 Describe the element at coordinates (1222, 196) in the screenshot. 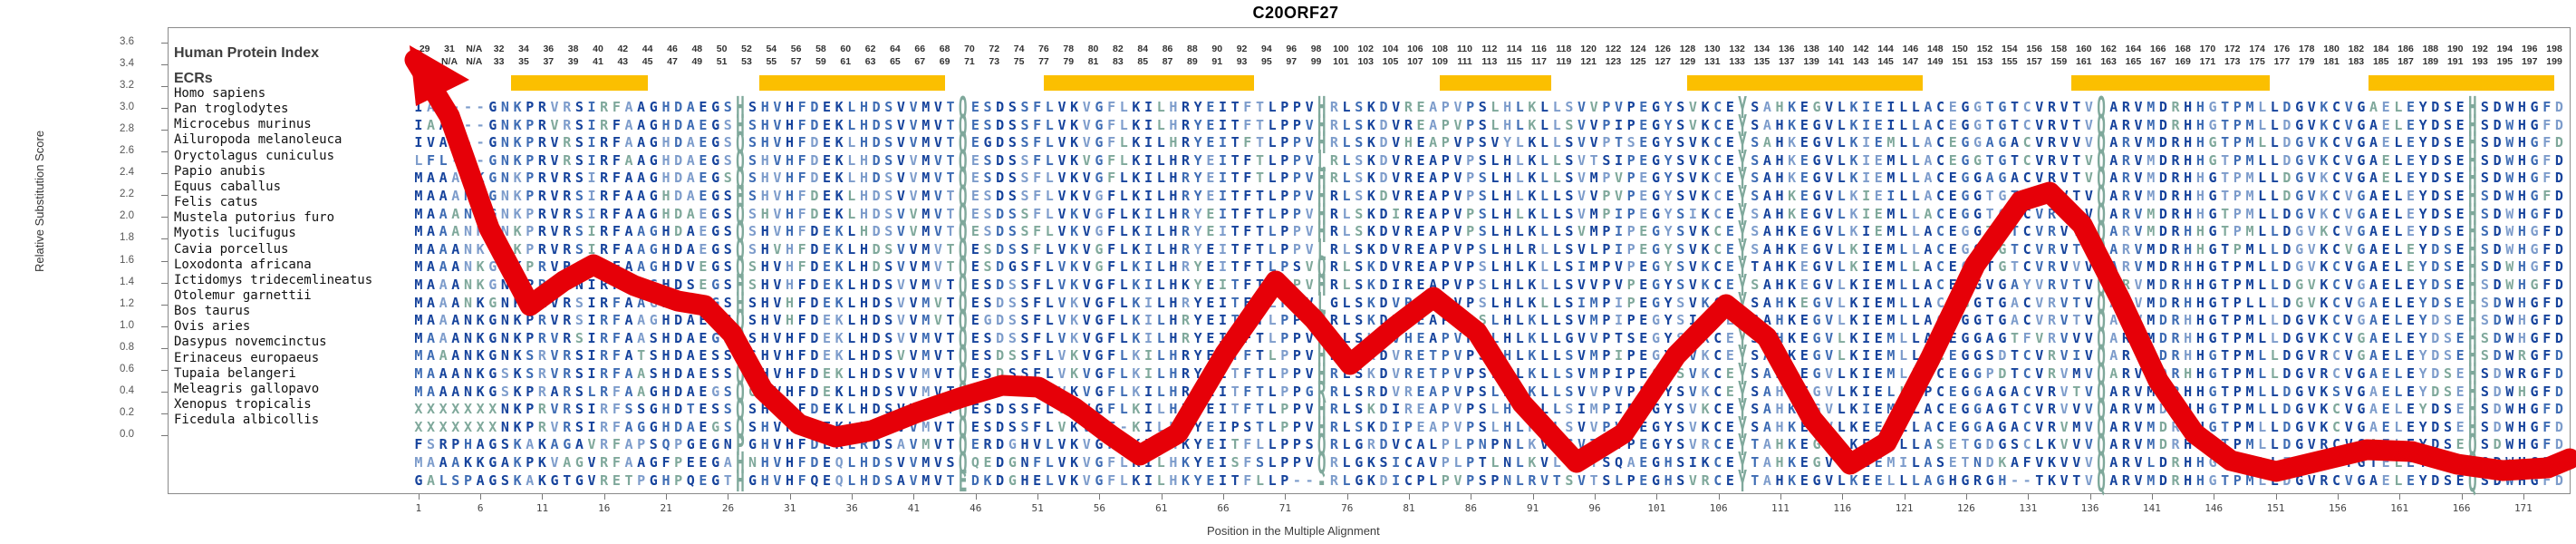

I see `residue: I` at that location.